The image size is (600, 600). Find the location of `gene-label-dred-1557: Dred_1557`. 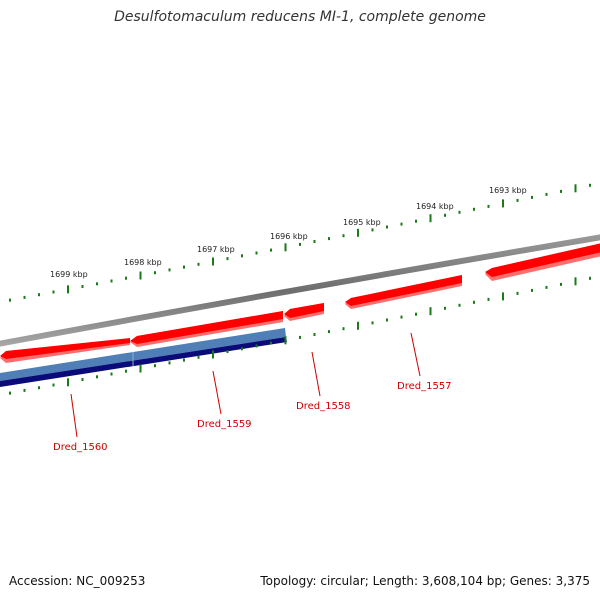

gene-label-dred-1557: Dred_1557 is located at coordinates (424, 386).